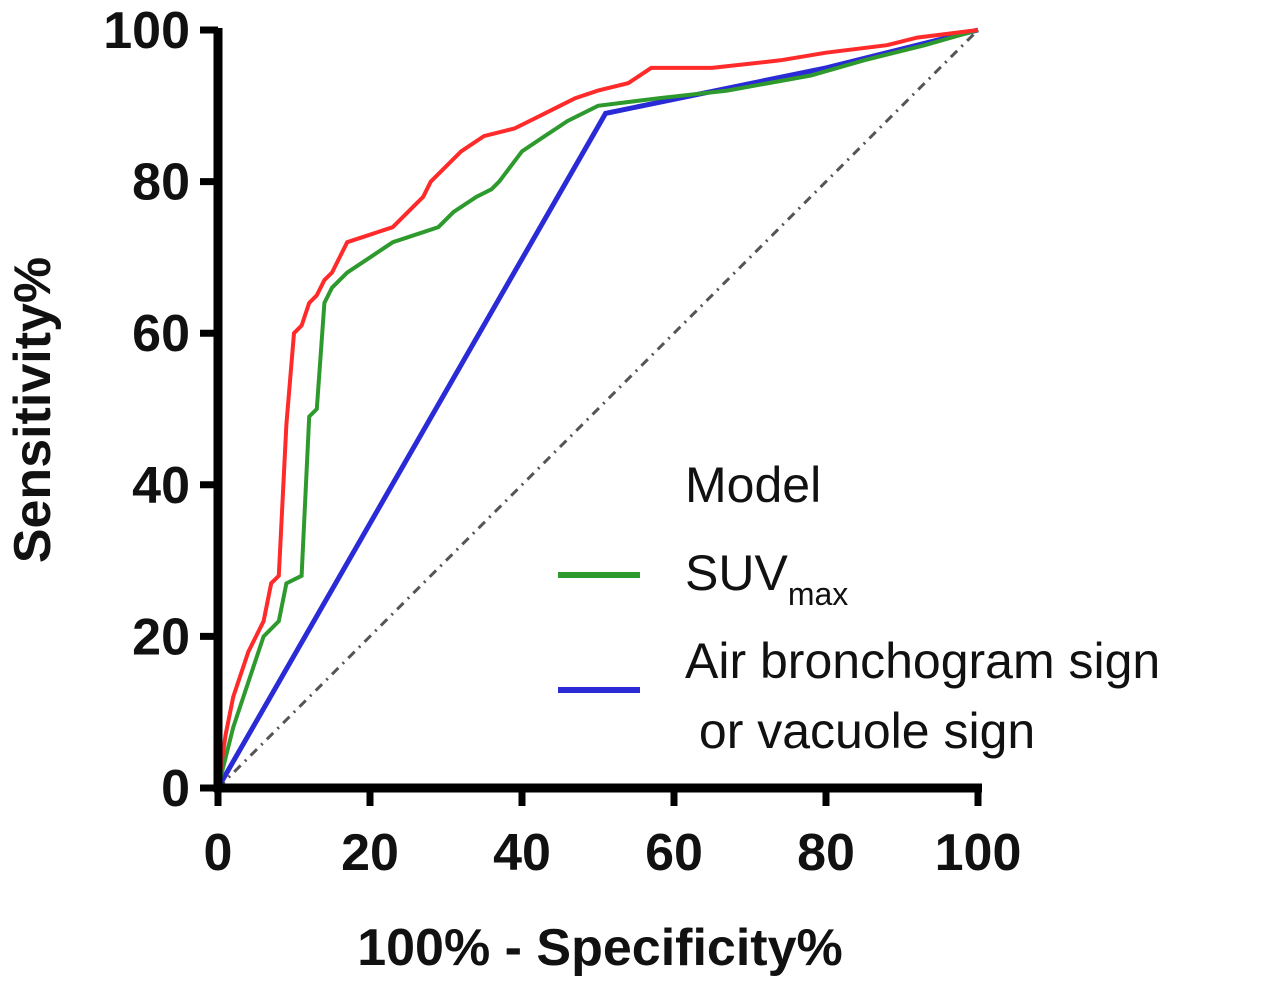  What do you see at coordinates (753, 485) in the screenshot?
I see `legend-entry-model: Model` at bounding box center [753, 485].